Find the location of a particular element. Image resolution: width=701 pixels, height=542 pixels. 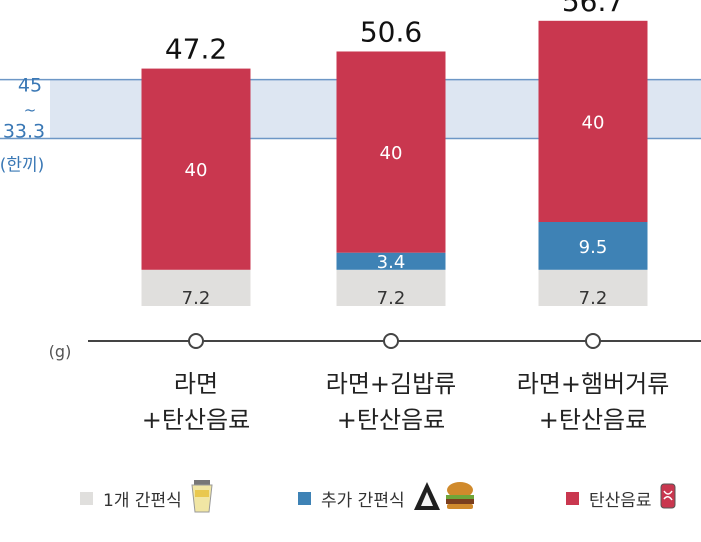

data-label-soda-1: 40 is located at coordinates (196, 170).